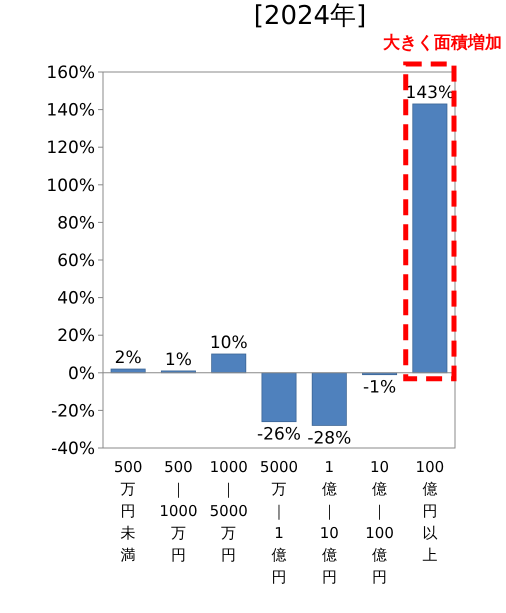  What do you see at coordinates (70, 186) in the screenshot?
I see `y-tick-label: 100%` at bounding box center [70, 186].